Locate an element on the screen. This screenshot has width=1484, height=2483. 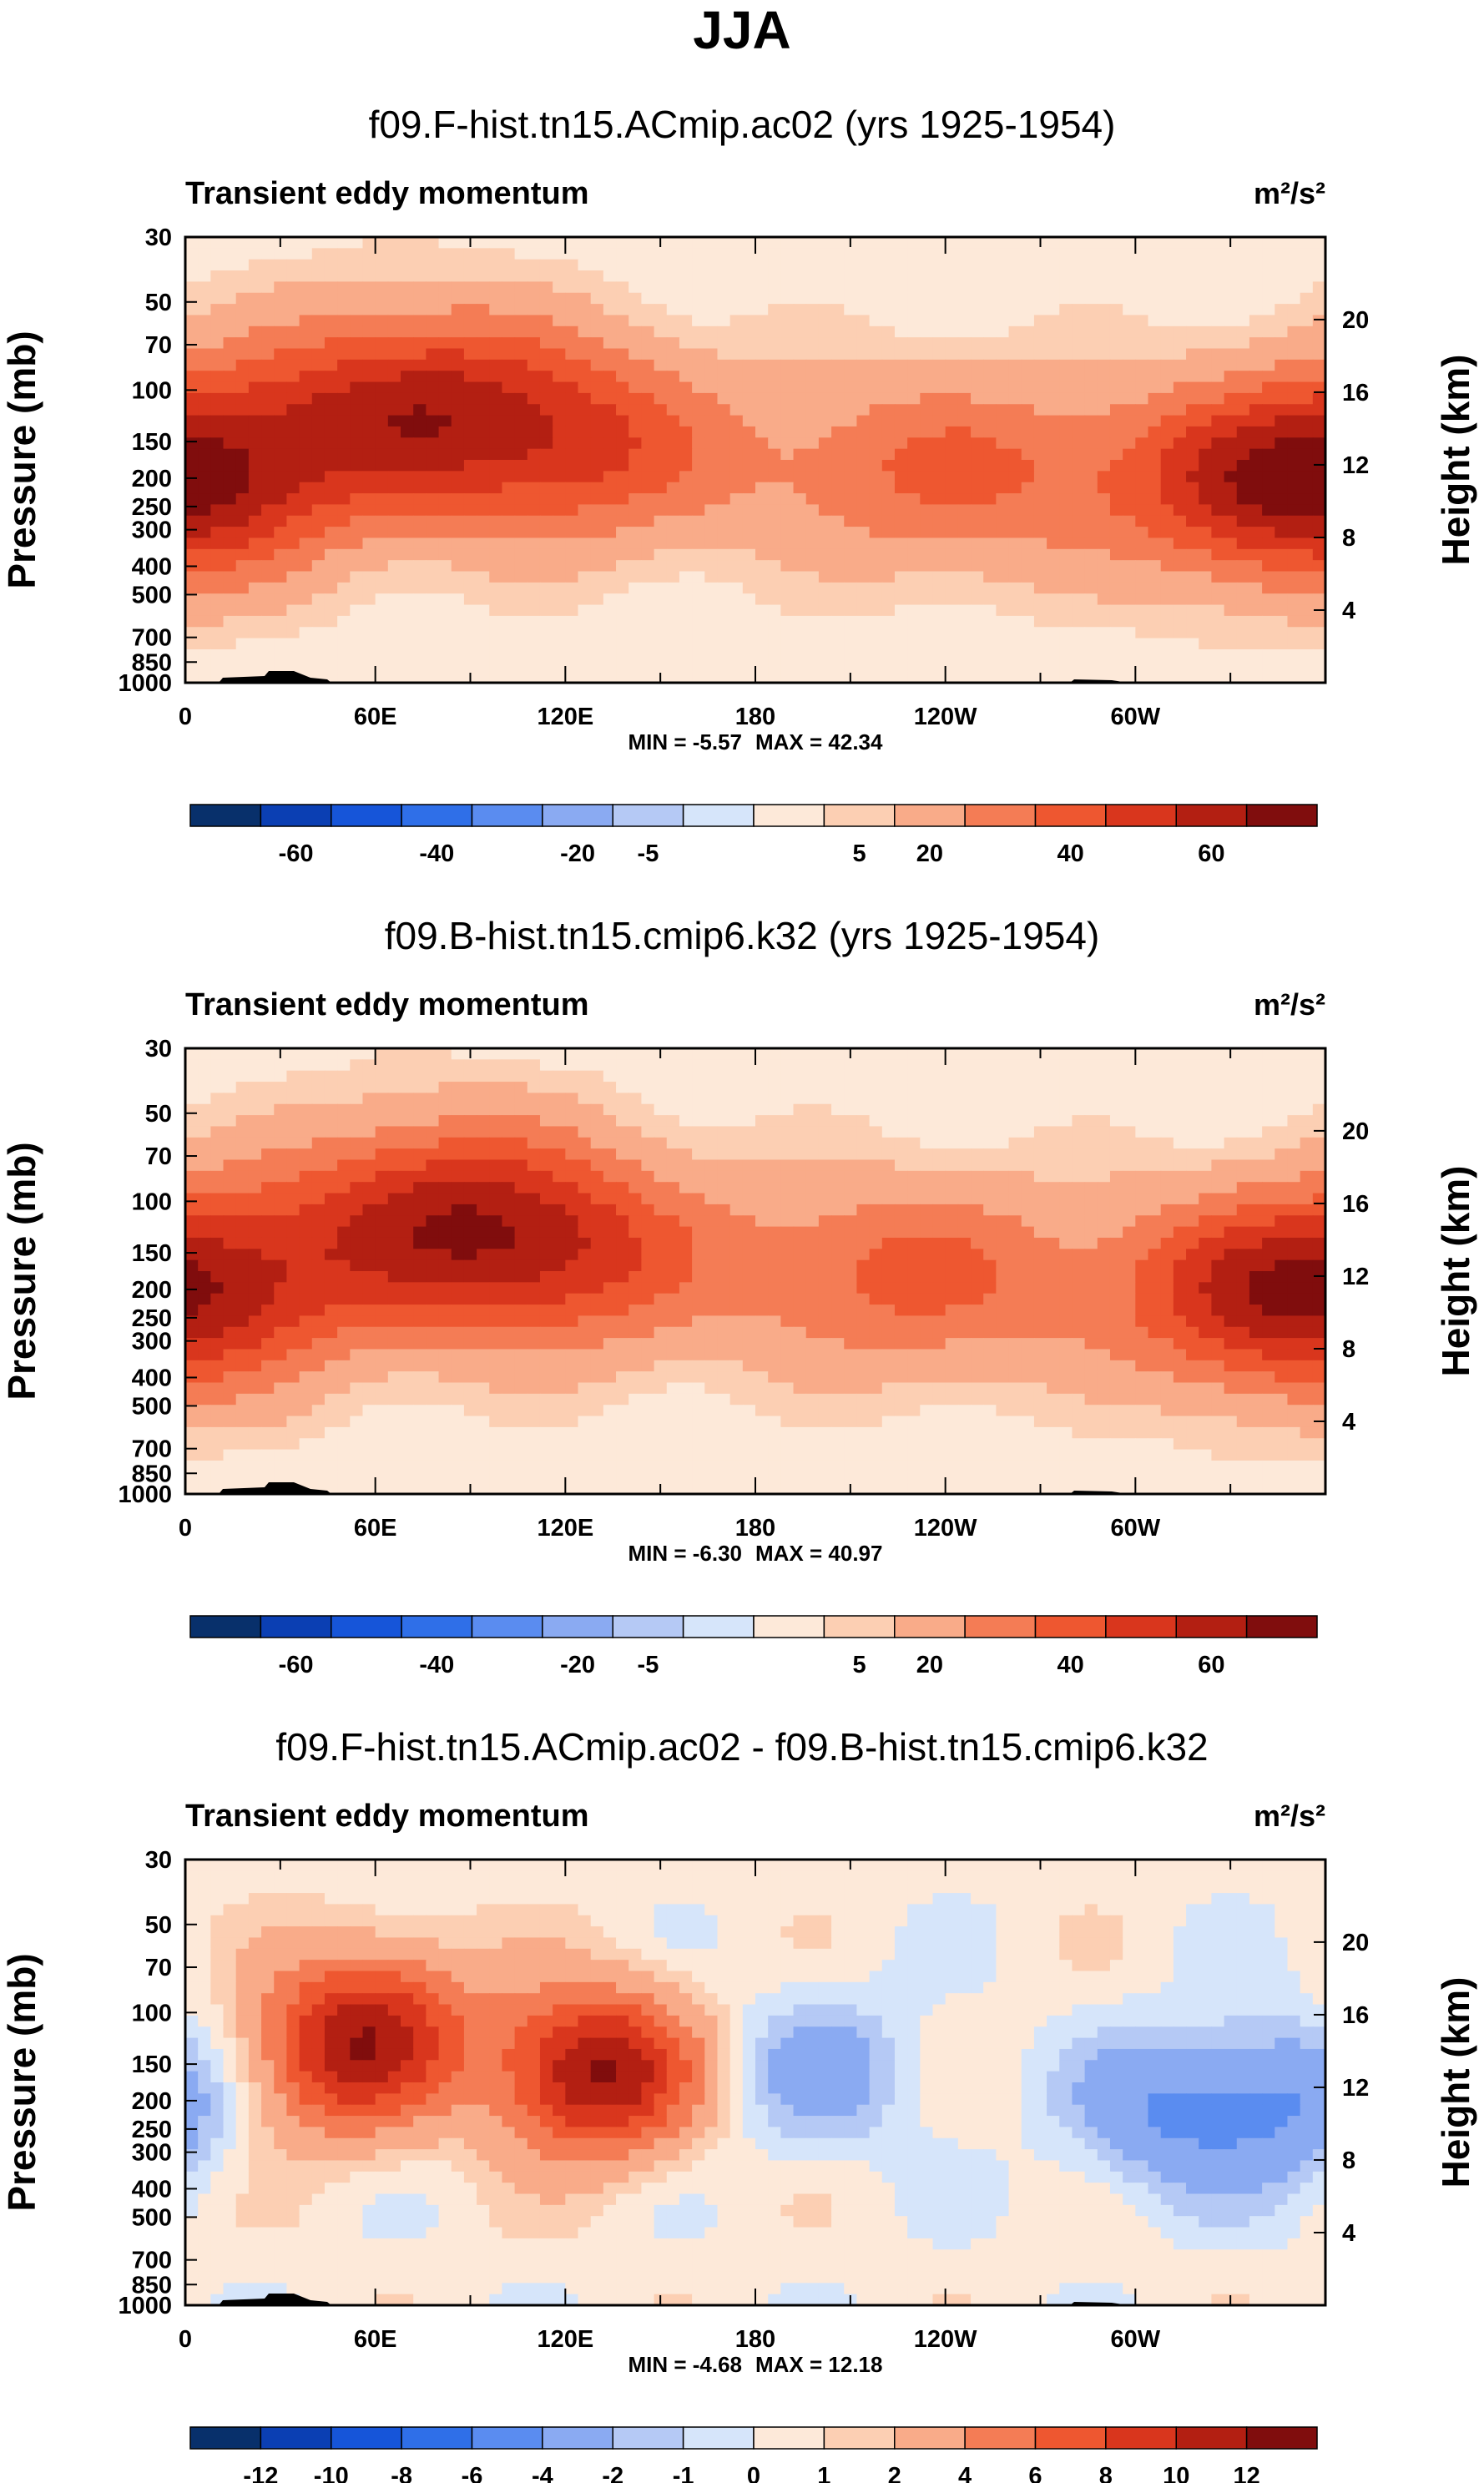
y-tick-label: 700 is located at coordinates (152, 639).